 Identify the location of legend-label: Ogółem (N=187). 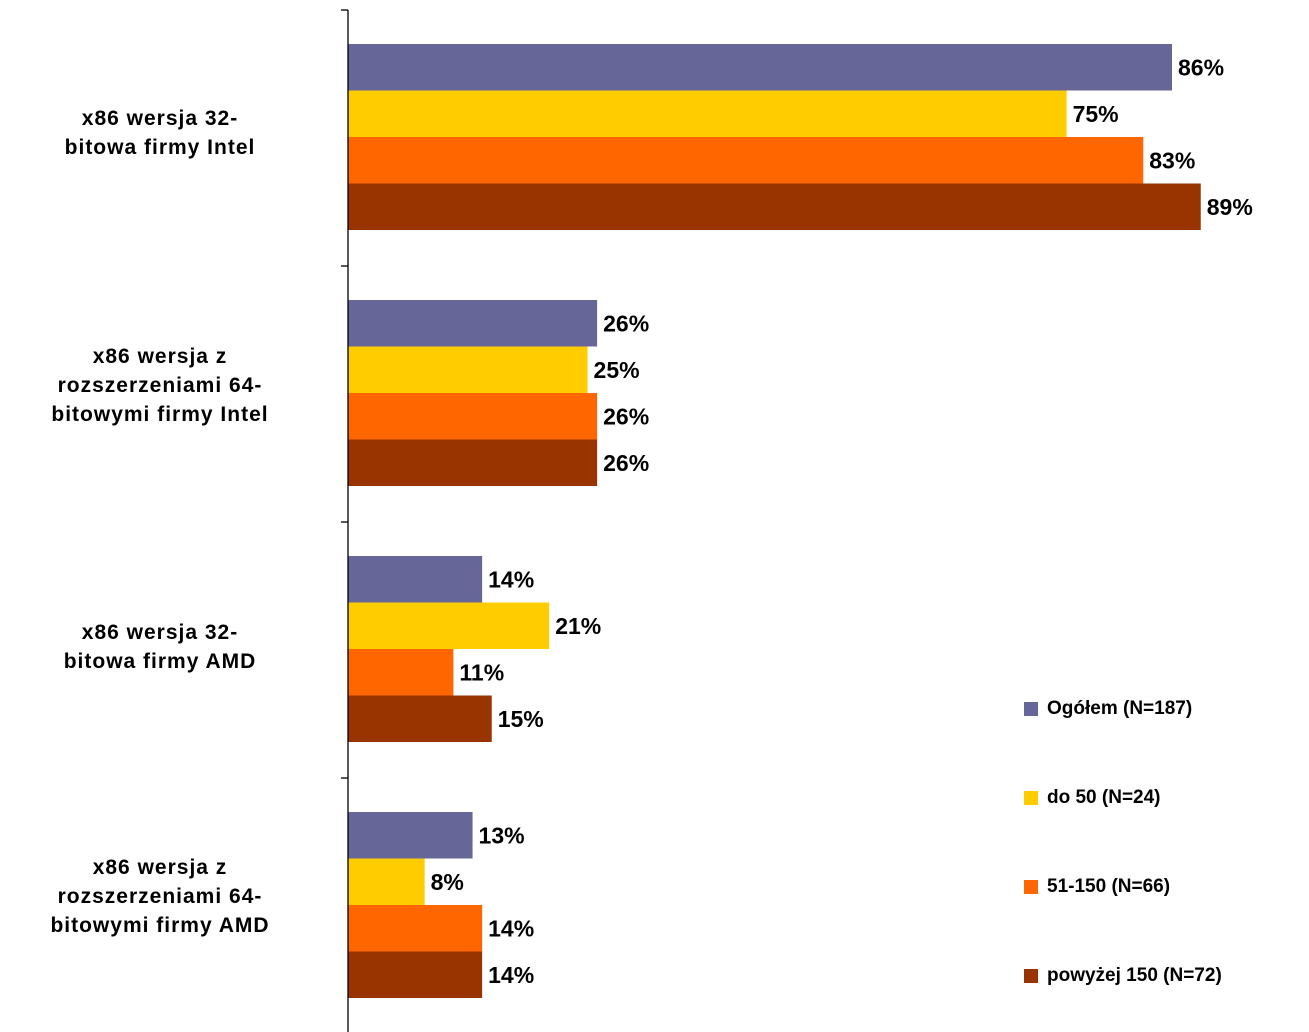
(1120, 708).